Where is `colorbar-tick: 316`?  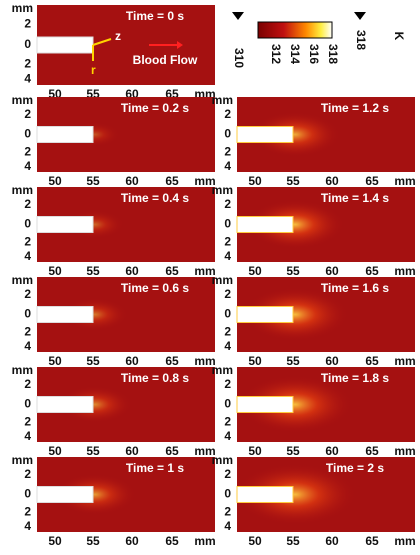
colorbar-tick: 316 is located at coordinates (314, 54).